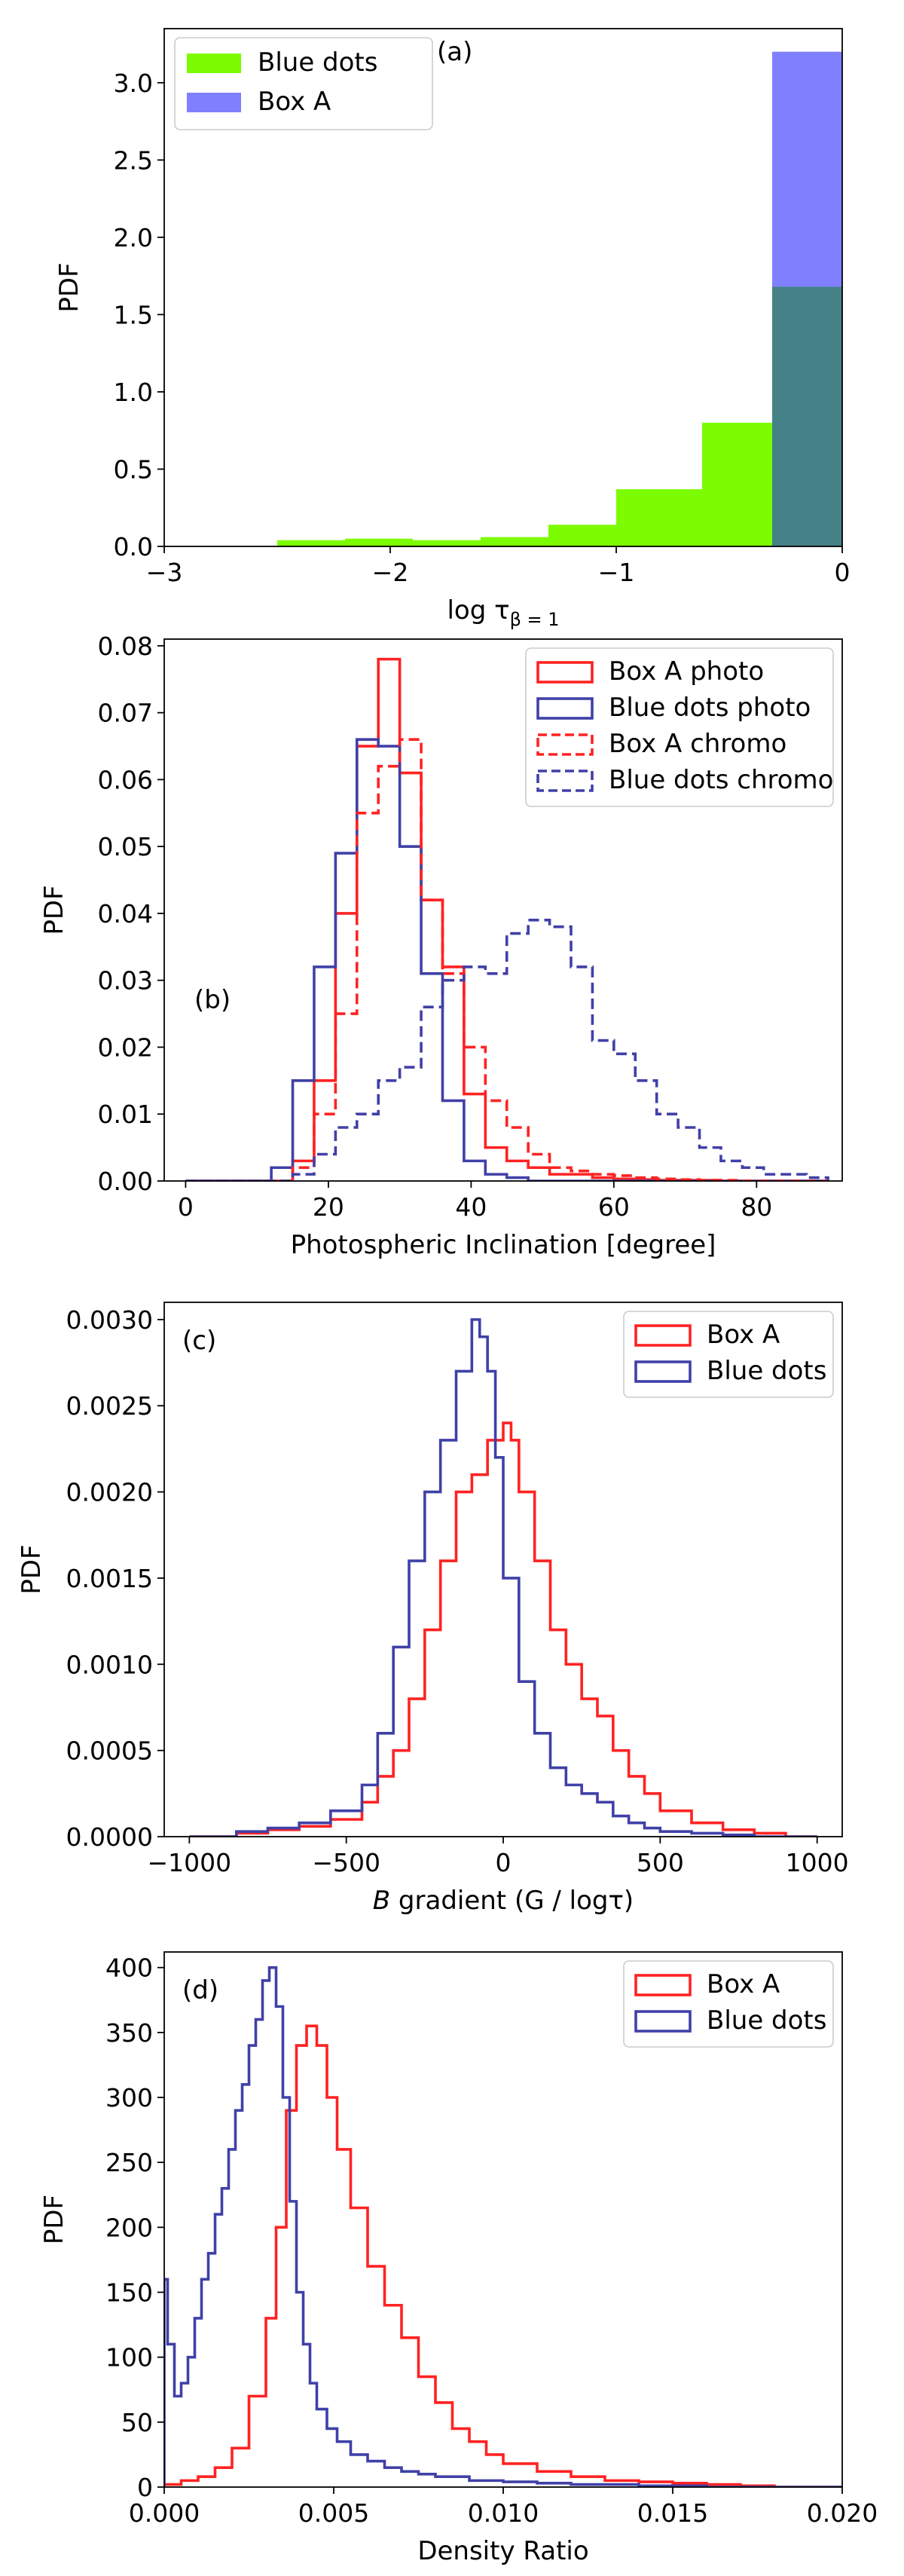 This screenshot has width=904, height=2576. I want to click on x-tick-label: 0.015, so click(672, 2513).